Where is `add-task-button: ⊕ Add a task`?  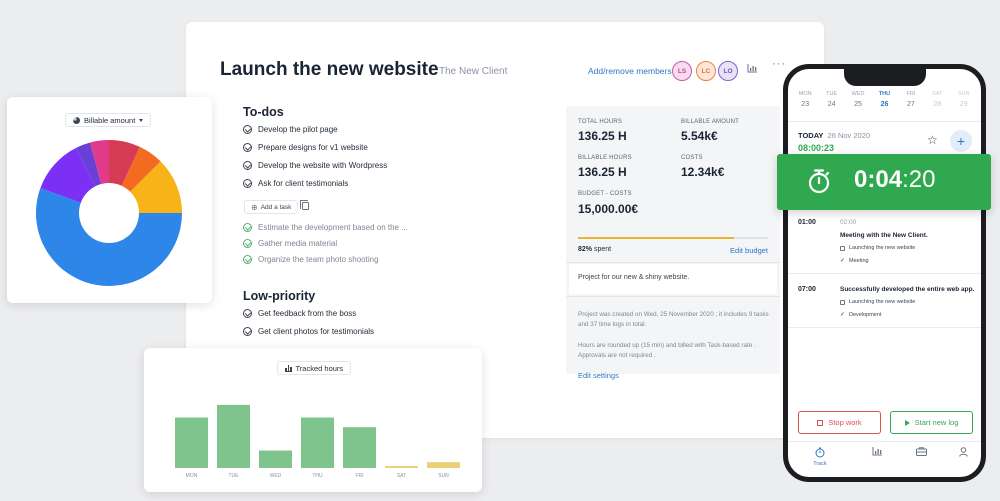 add-task-button: ⊕ Add a task is located at coordinates (271, 207).